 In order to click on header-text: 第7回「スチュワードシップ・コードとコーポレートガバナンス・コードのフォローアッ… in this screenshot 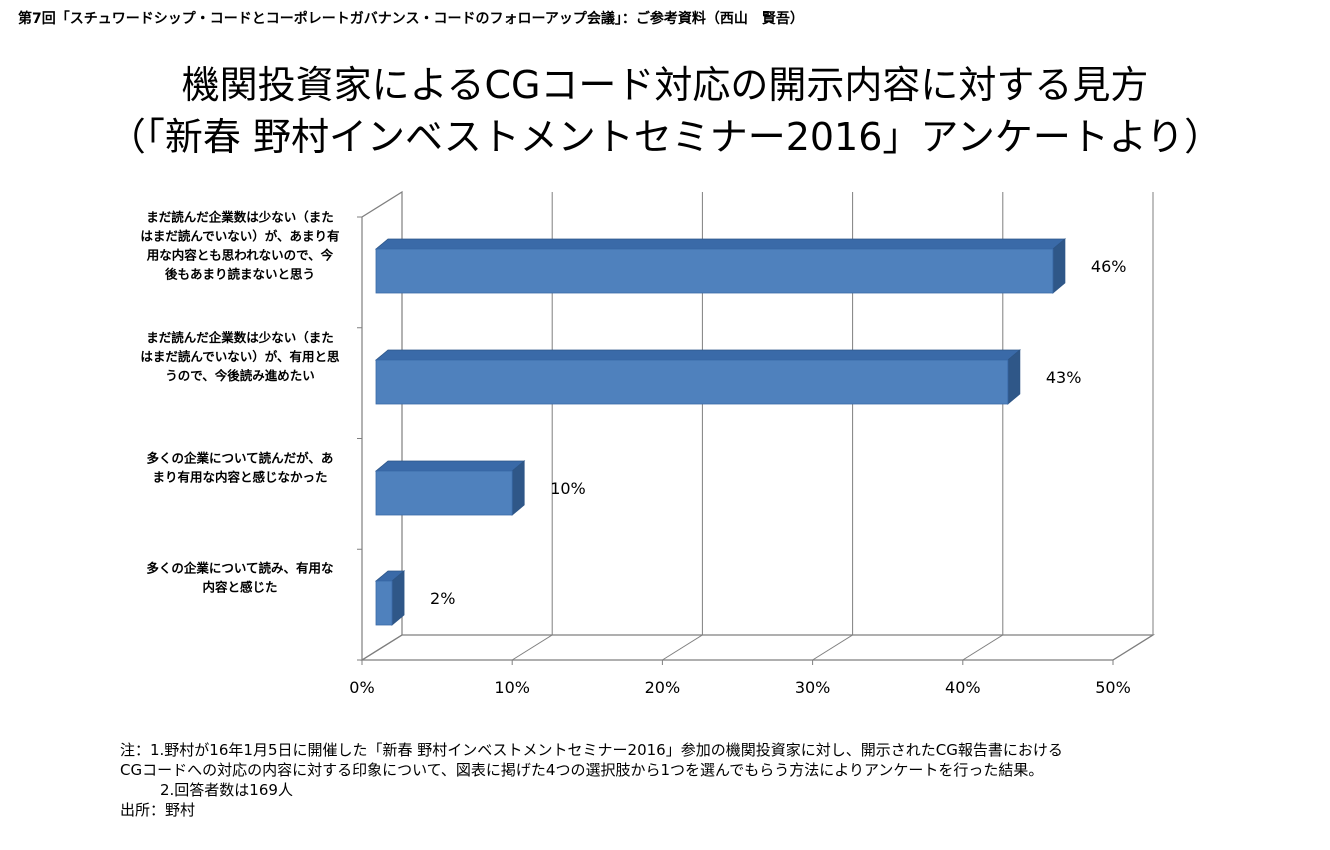, I will do `click(411, 19)`.